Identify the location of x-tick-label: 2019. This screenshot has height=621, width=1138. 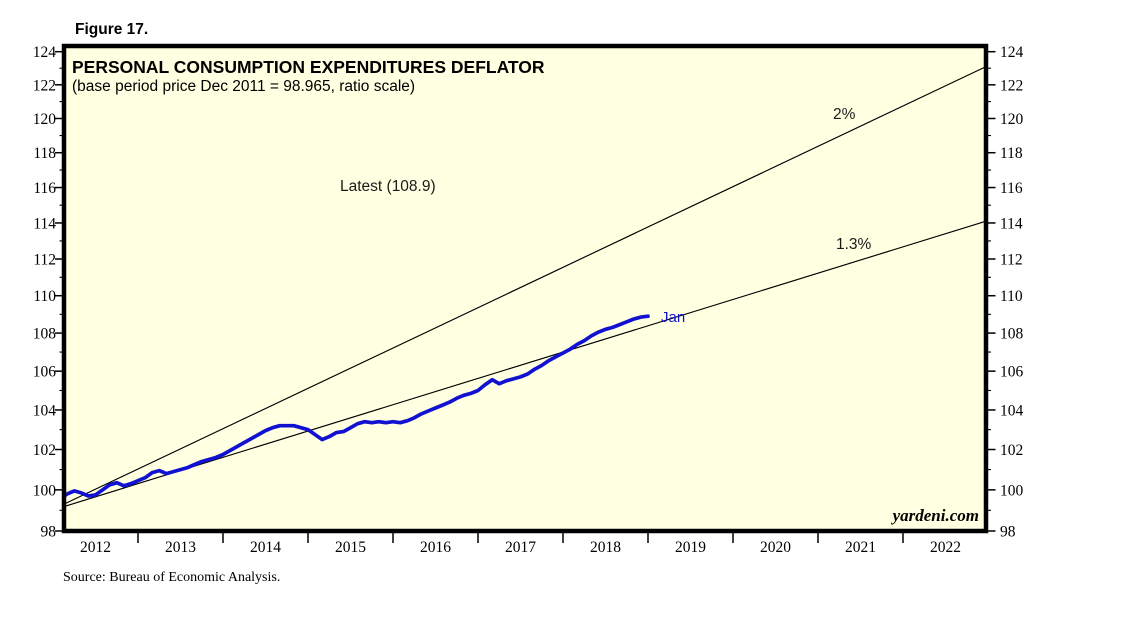
(690, 547).